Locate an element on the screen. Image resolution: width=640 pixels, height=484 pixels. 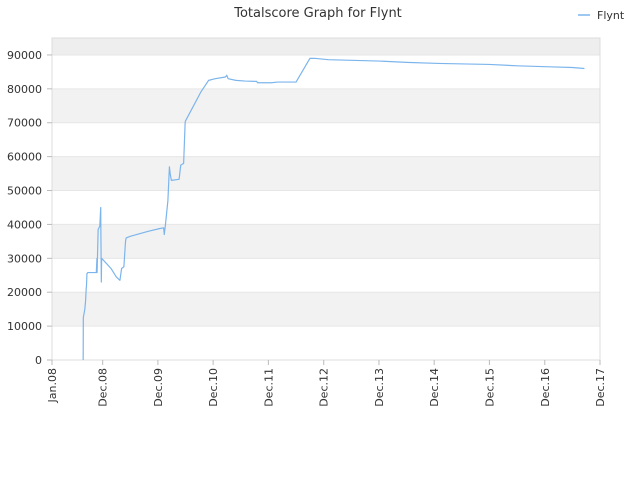
x-tick-label: Dec.16 is located at coordinates (545, 387).